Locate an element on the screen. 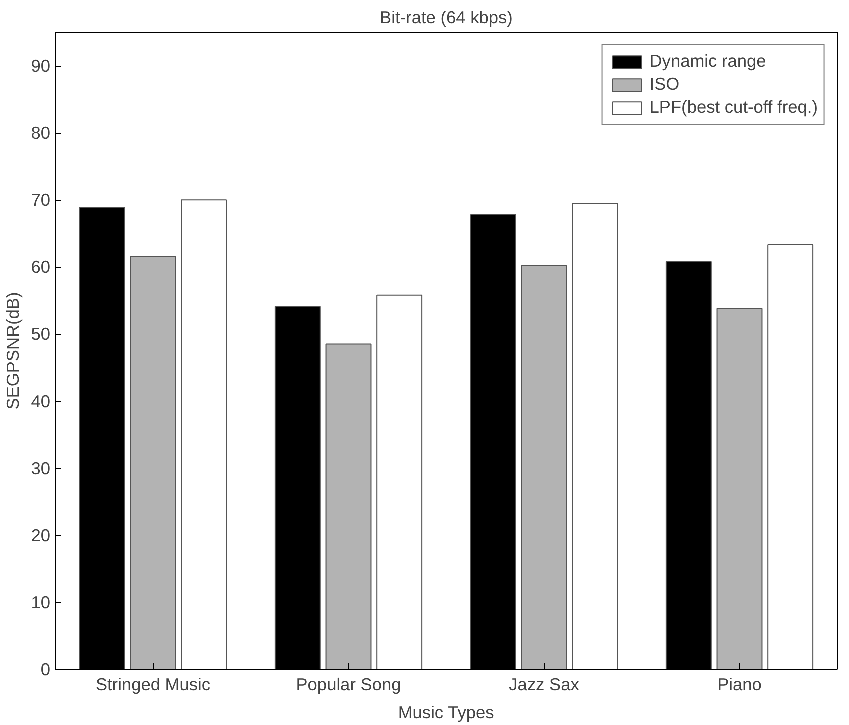  chart-title: Bit-rate (64 kbps) is located at coordinates (446, 18).